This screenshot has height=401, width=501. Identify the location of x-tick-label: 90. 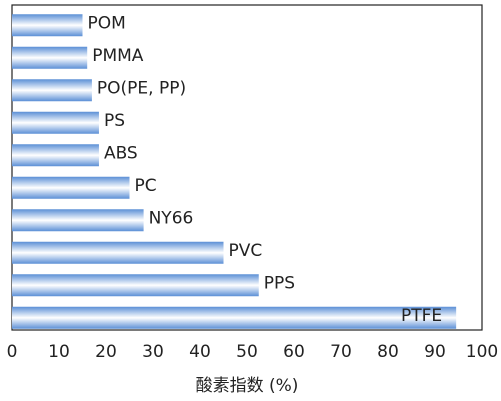
(435, 352).